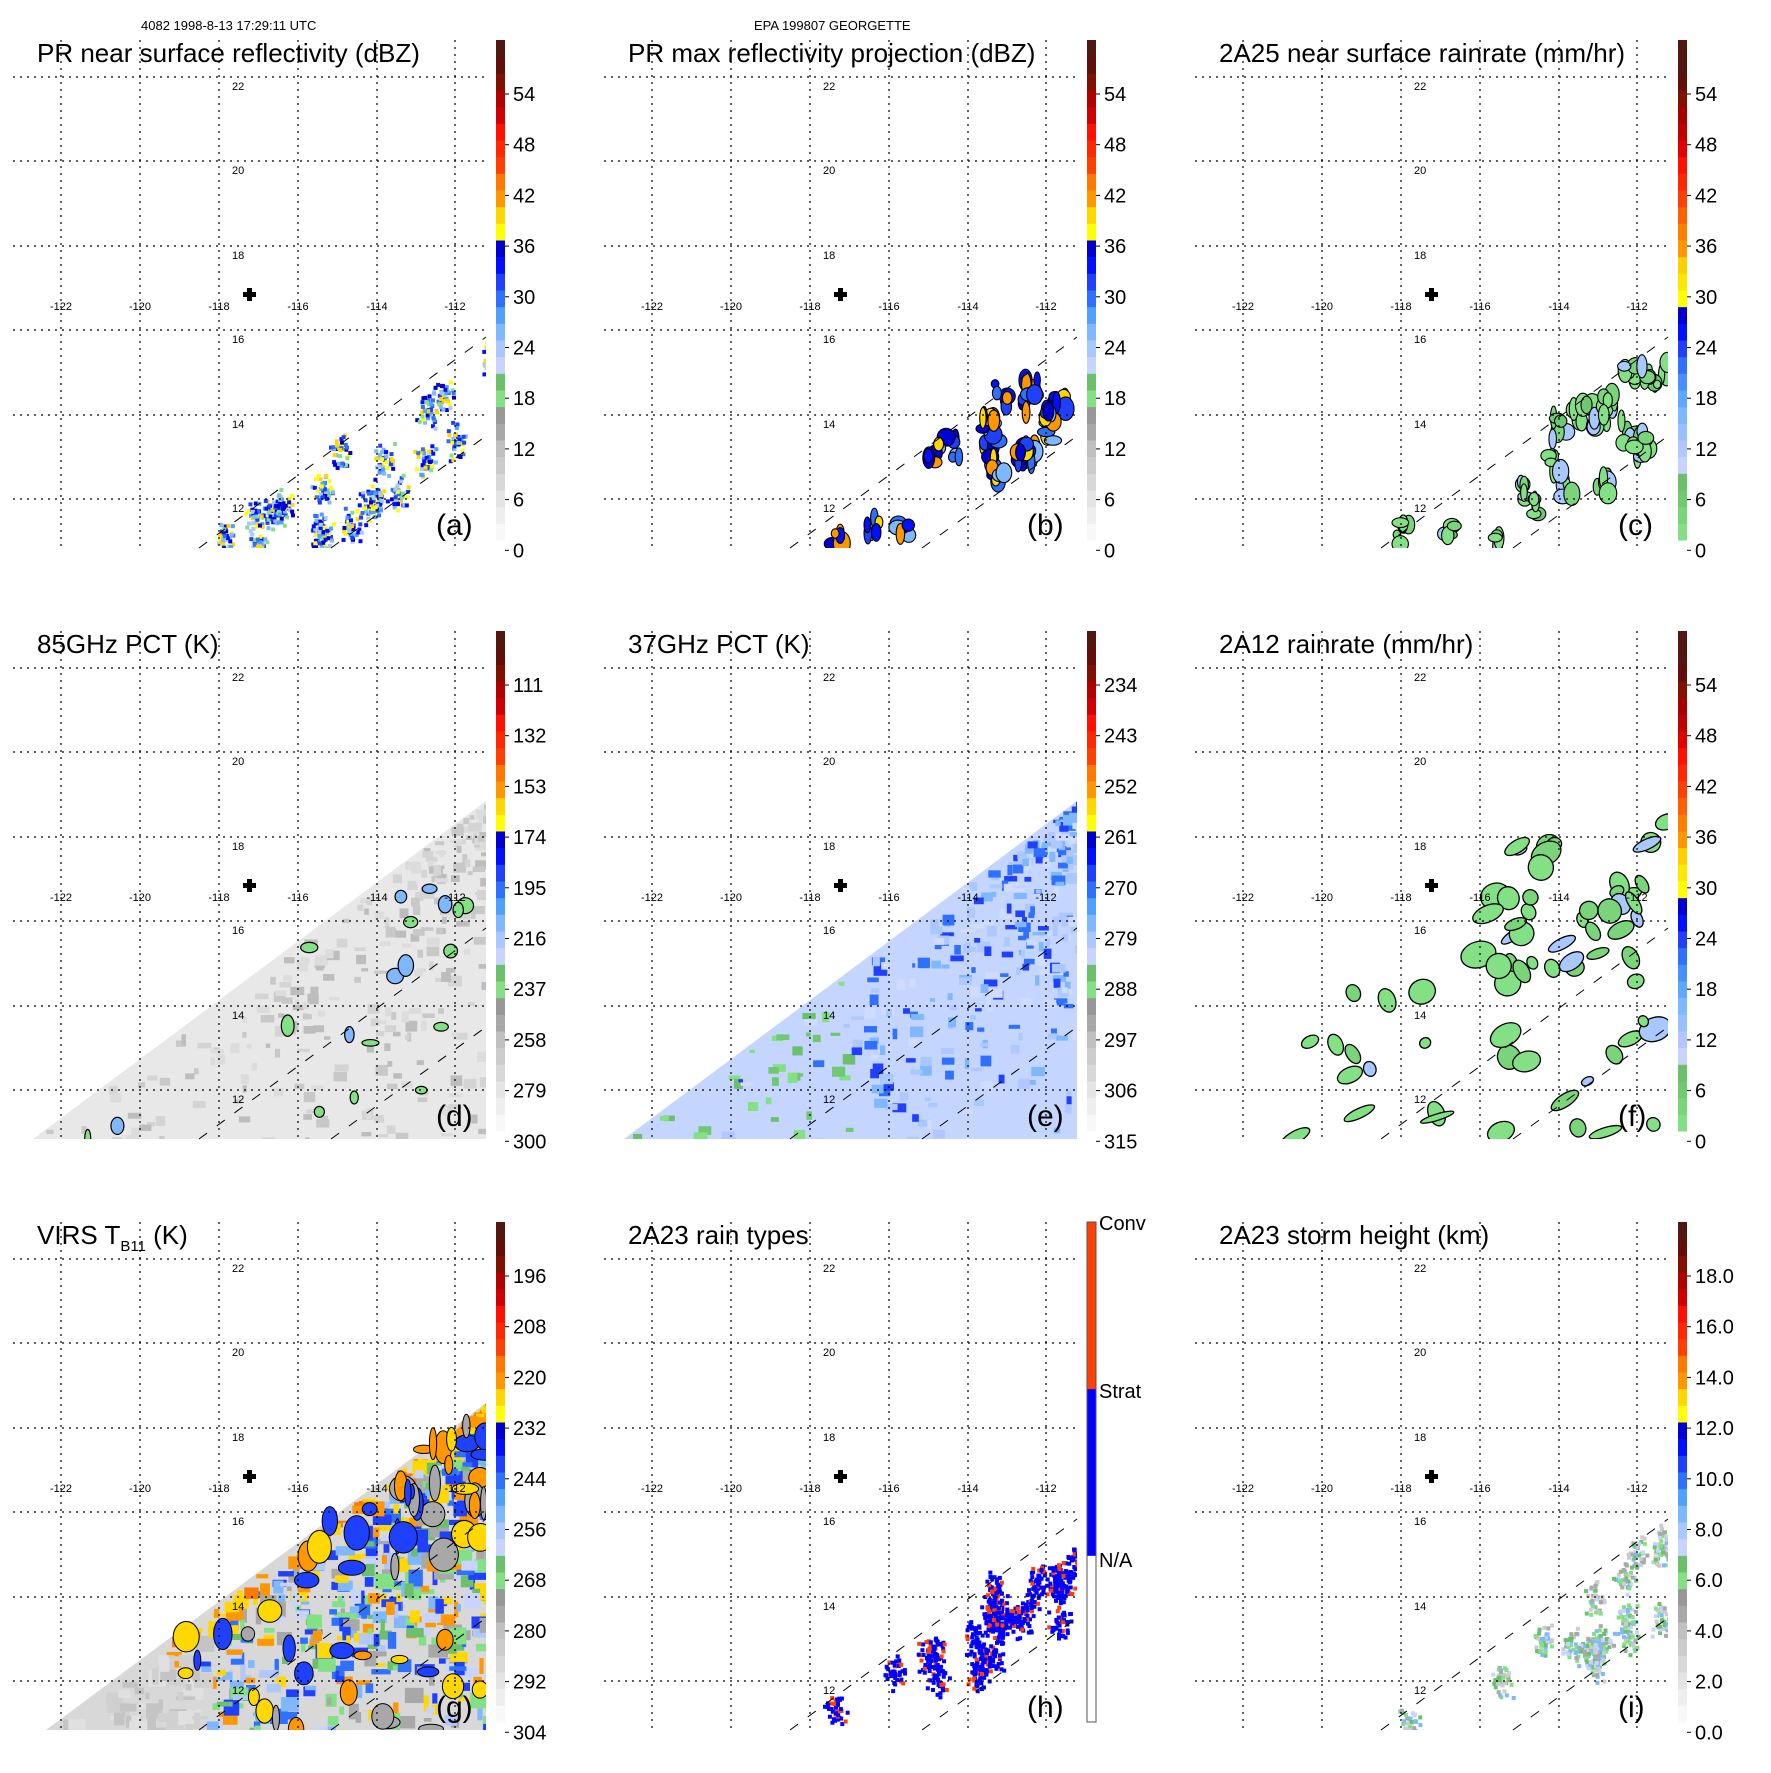 Image resolution: width=1771 pixels, height=1773 pixels. Describe the element at coordinates (297, 307) in the screenshot. I see `longitude-label: -116` at that location.